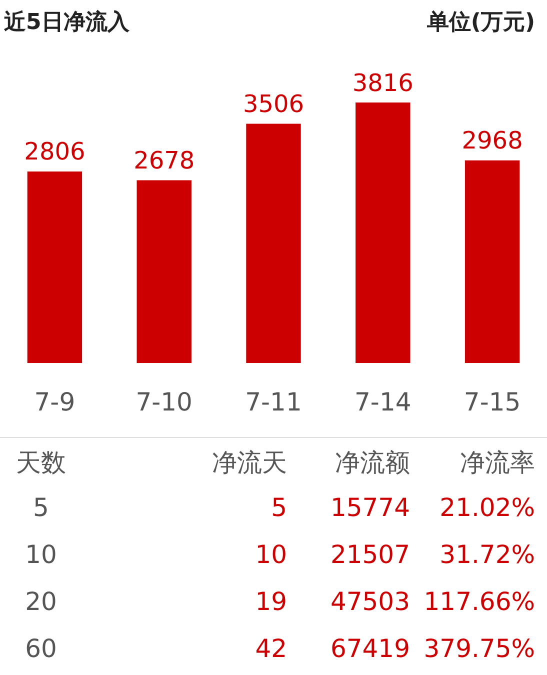 Image resolution: width=547 pixels, height=675 pixels. What do you see at coordinates (370, 601) in the screenshot?
I see `text: 47503` at bounding box center [370, 601].